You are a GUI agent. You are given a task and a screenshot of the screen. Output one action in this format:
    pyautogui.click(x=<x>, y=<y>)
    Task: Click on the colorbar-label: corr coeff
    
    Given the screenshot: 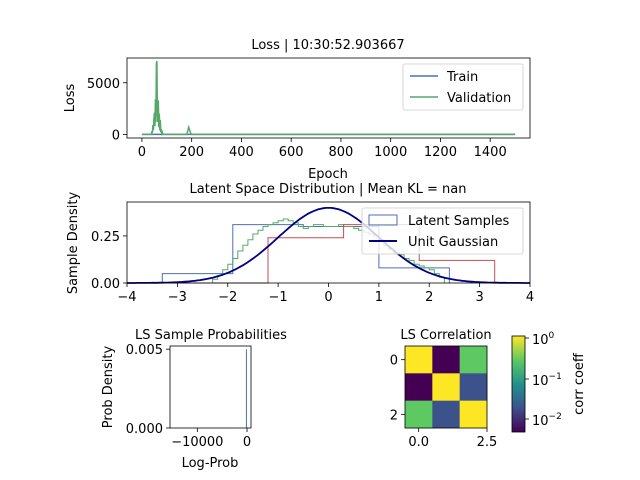 What is the action you would take?
    pyautogui.click(x=579, y=383)
    